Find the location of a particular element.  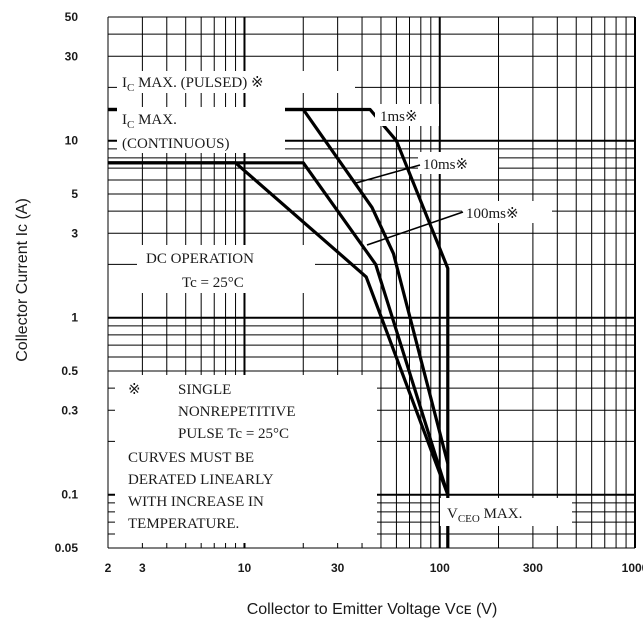

x-tick-label: 2 is located at coordinates (108, 568).